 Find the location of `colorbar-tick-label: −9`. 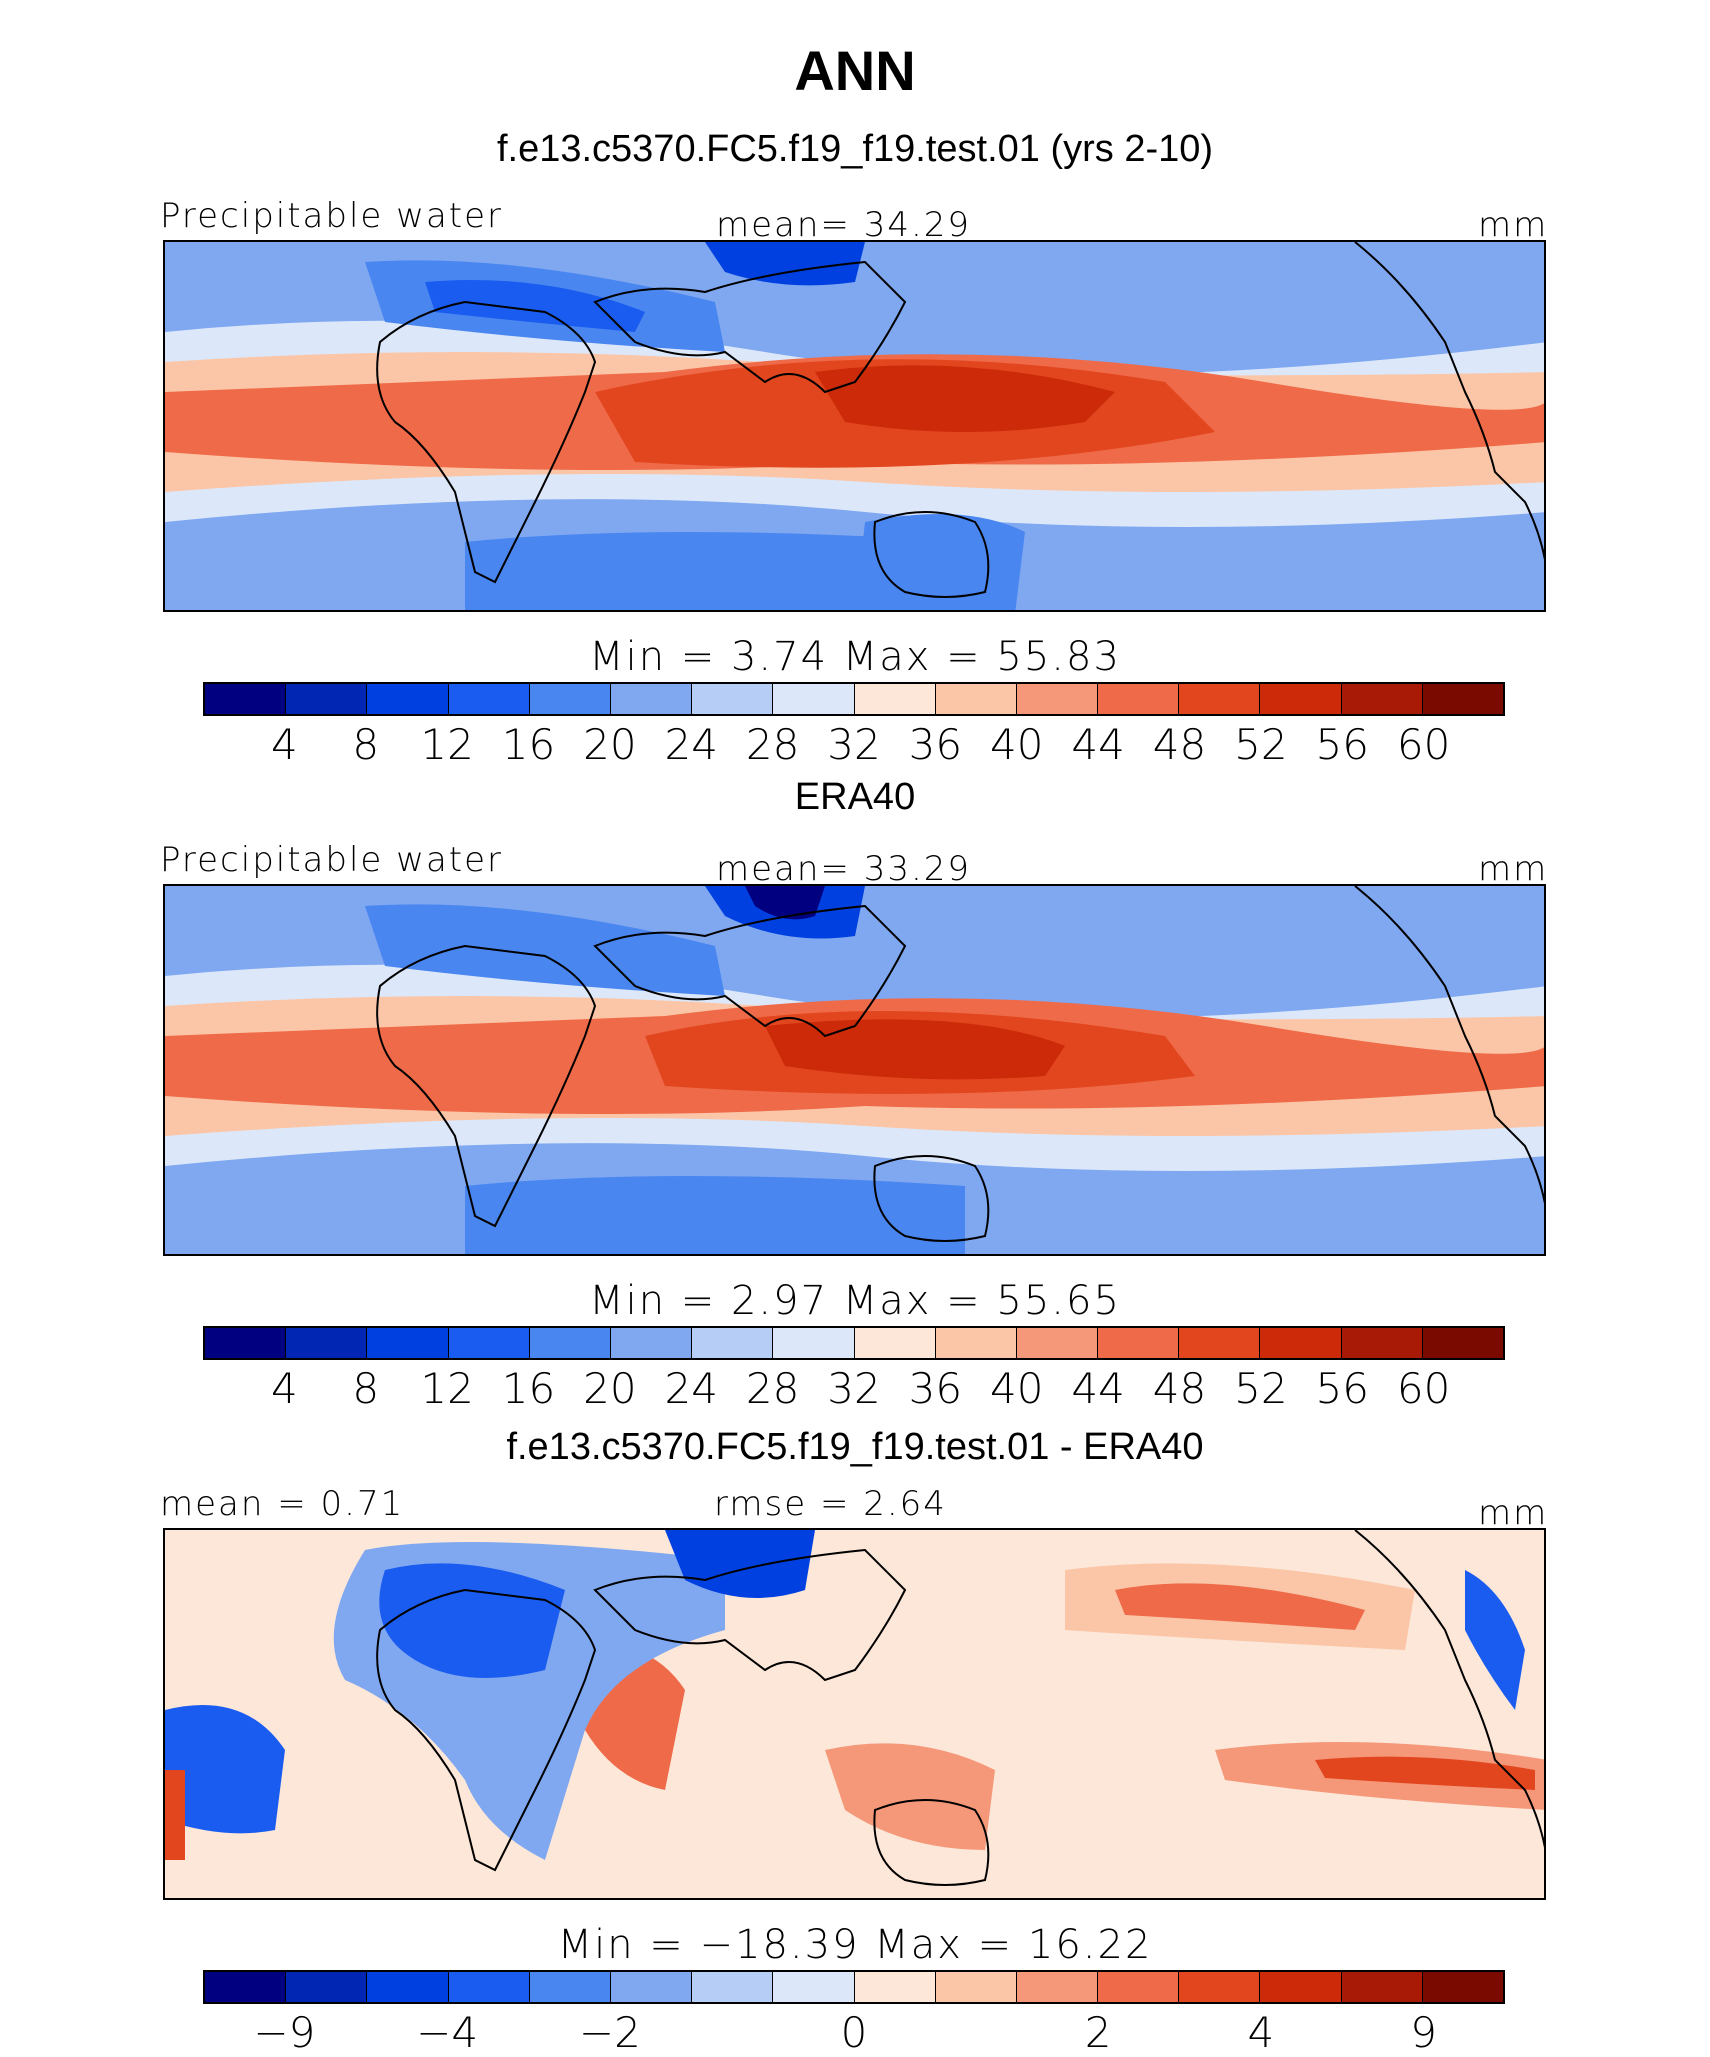

colorbar-tick-label: −9 is located at coordinates (284, 2032).